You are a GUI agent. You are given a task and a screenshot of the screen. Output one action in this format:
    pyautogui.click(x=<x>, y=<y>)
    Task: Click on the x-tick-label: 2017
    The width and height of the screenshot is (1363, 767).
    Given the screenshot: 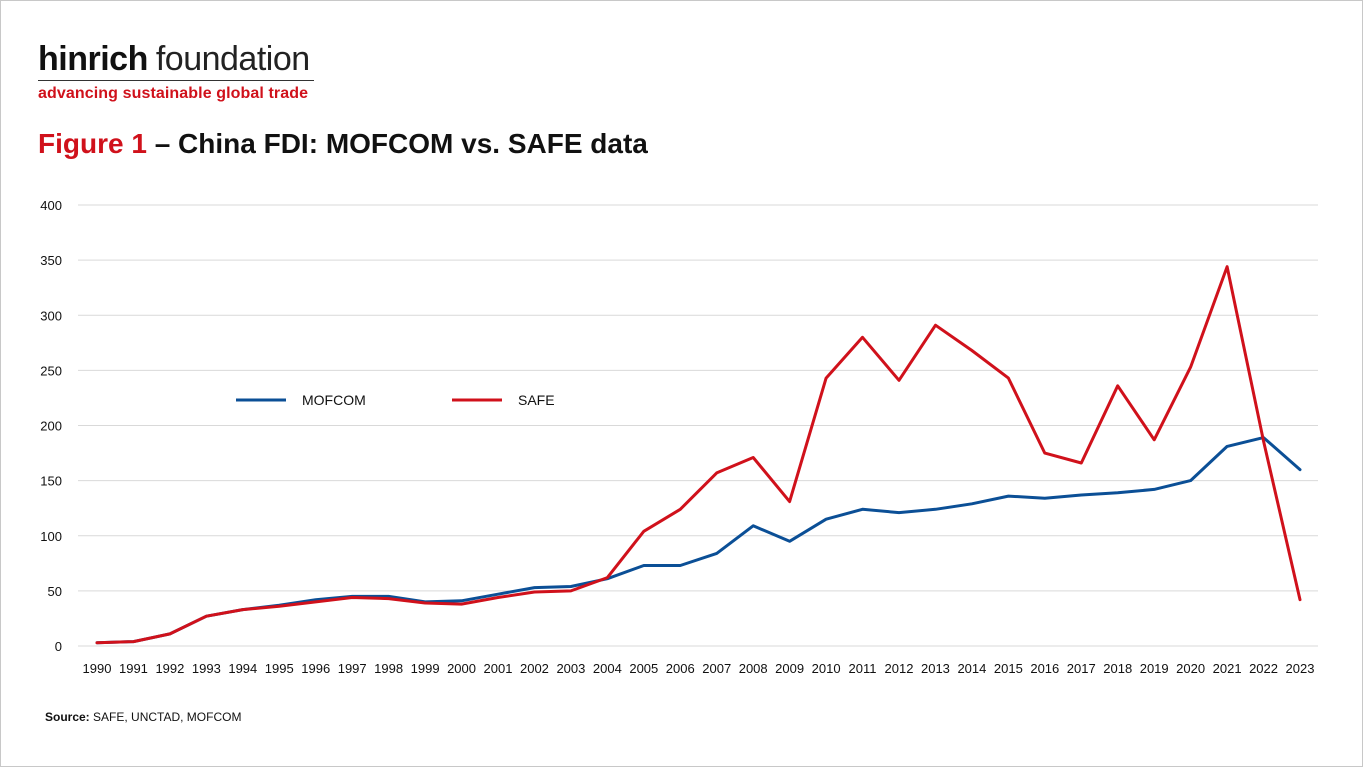 What is the action you would take?
    pyautogui.click(x=1081, y=668)
    